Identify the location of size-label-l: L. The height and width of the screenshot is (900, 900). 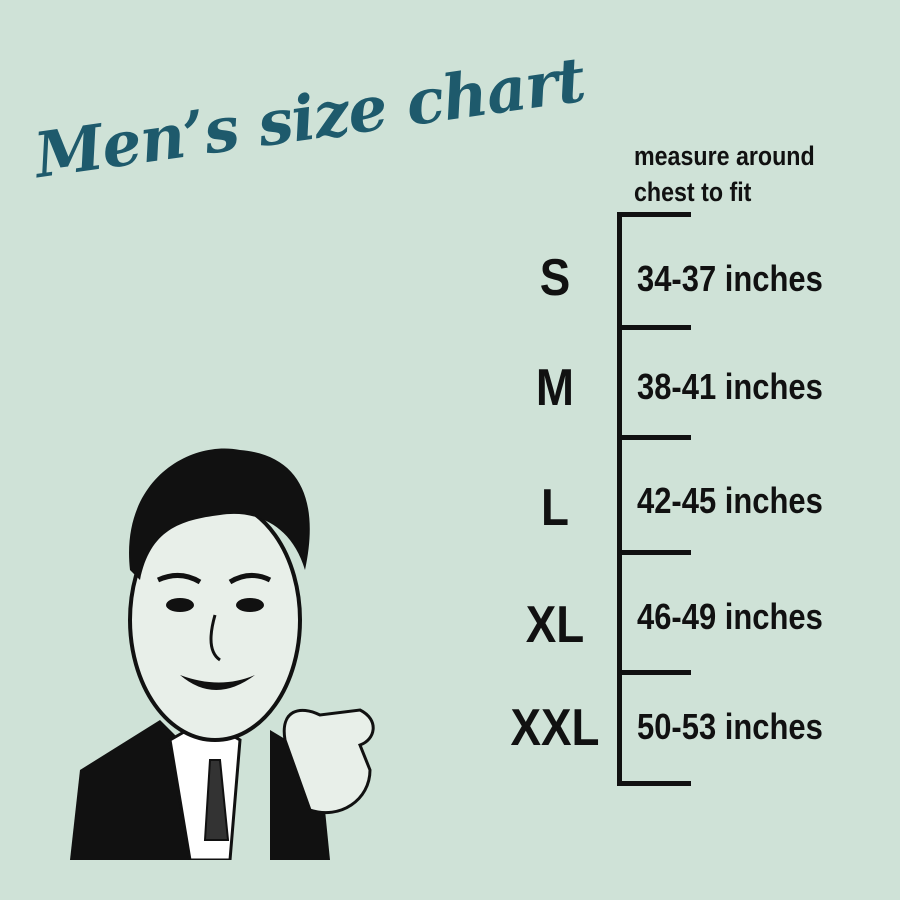
(555, 508).